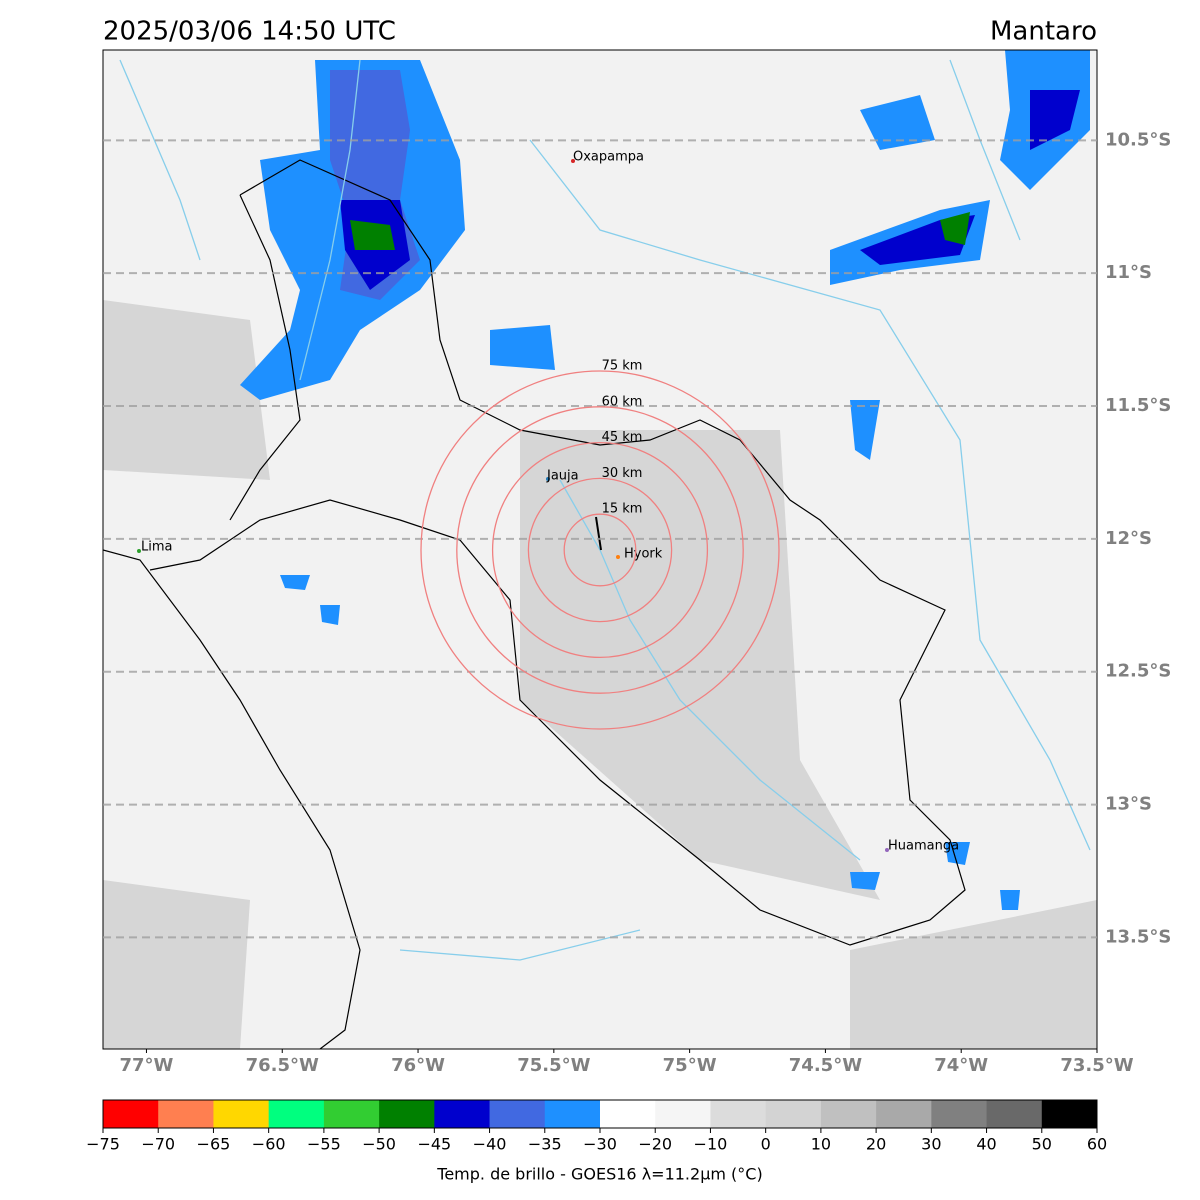  I want to click on colorbar-tick-label: 30, so click(931, 1144).